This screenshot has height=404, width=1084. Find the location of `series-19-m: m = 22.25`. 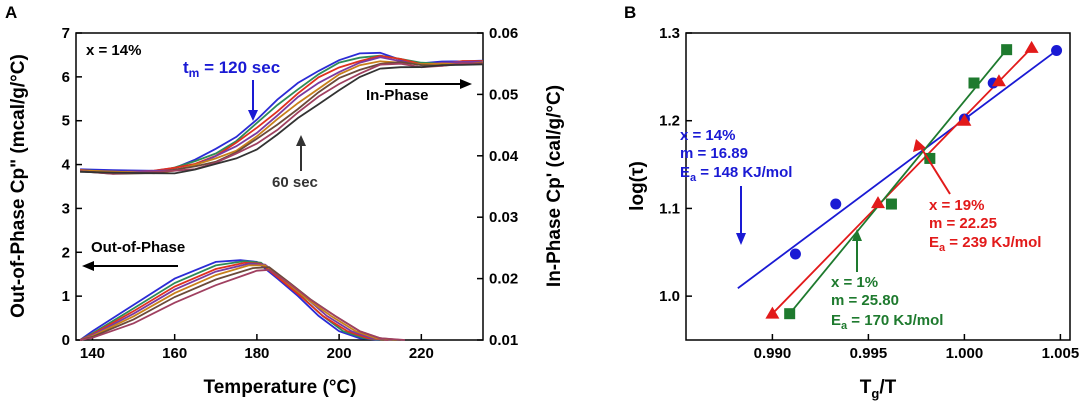

series-19-m: m = 22.25 is located at coordinates (963, 223).